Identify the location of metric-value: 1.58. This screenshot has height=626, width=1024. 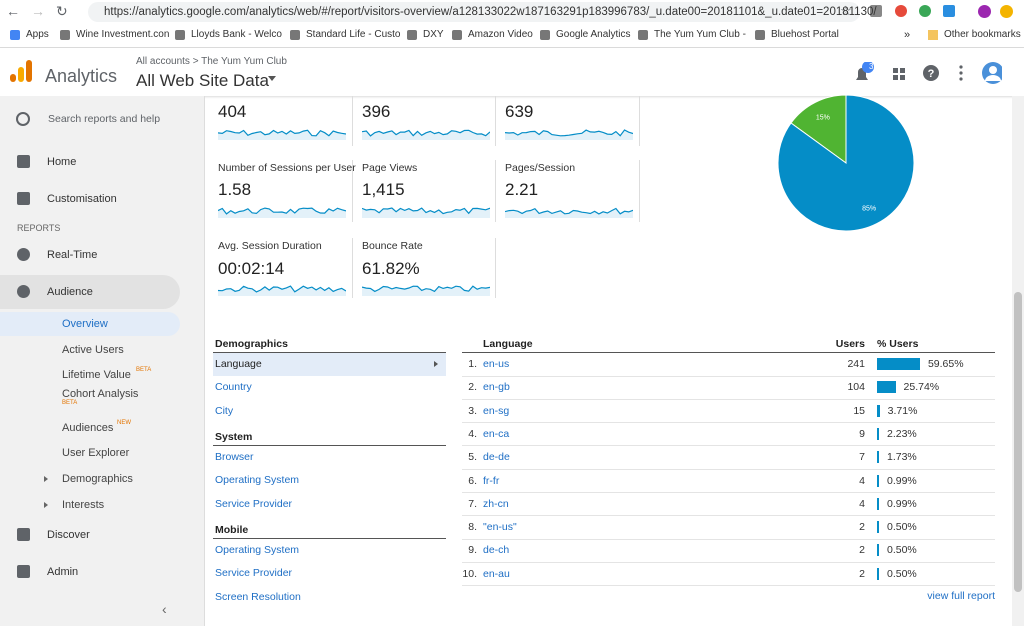
(235, 189).